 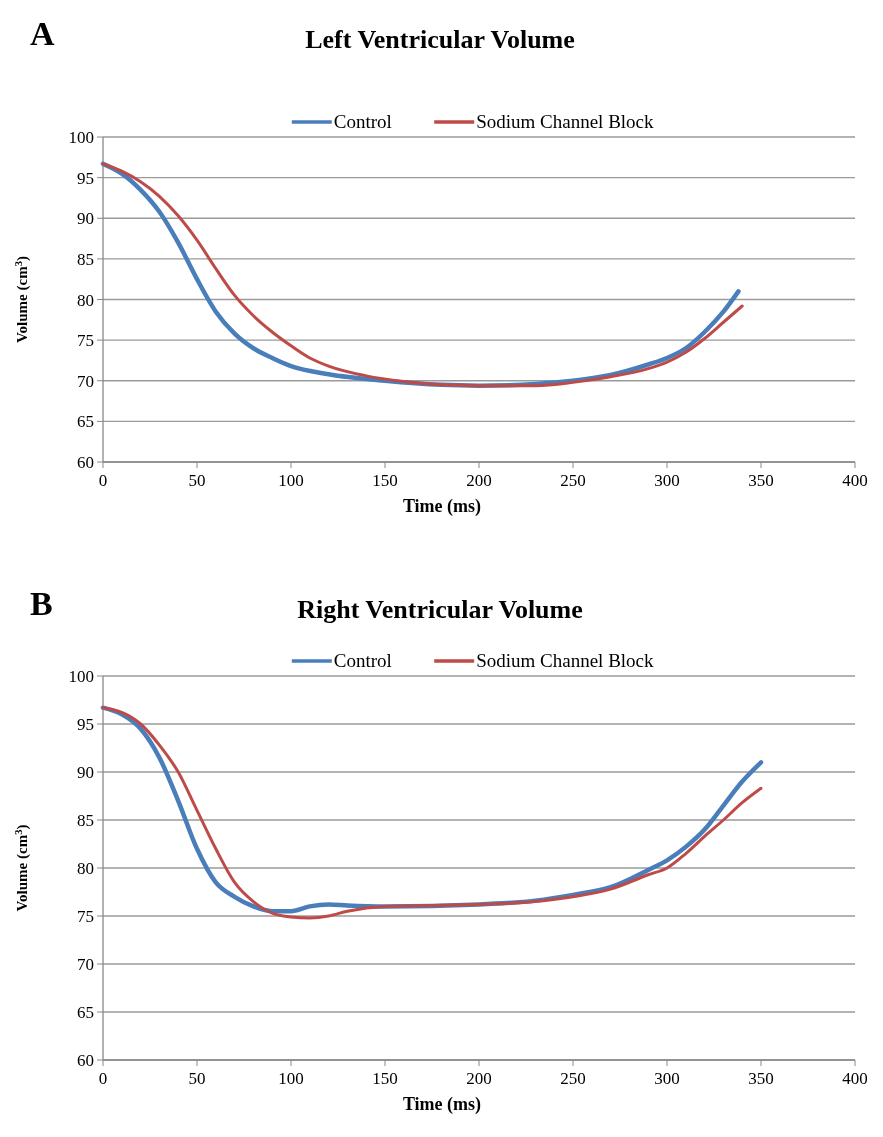 I want to click on chart-title: Left Ventricular Volume, so click(x=440, y=39).